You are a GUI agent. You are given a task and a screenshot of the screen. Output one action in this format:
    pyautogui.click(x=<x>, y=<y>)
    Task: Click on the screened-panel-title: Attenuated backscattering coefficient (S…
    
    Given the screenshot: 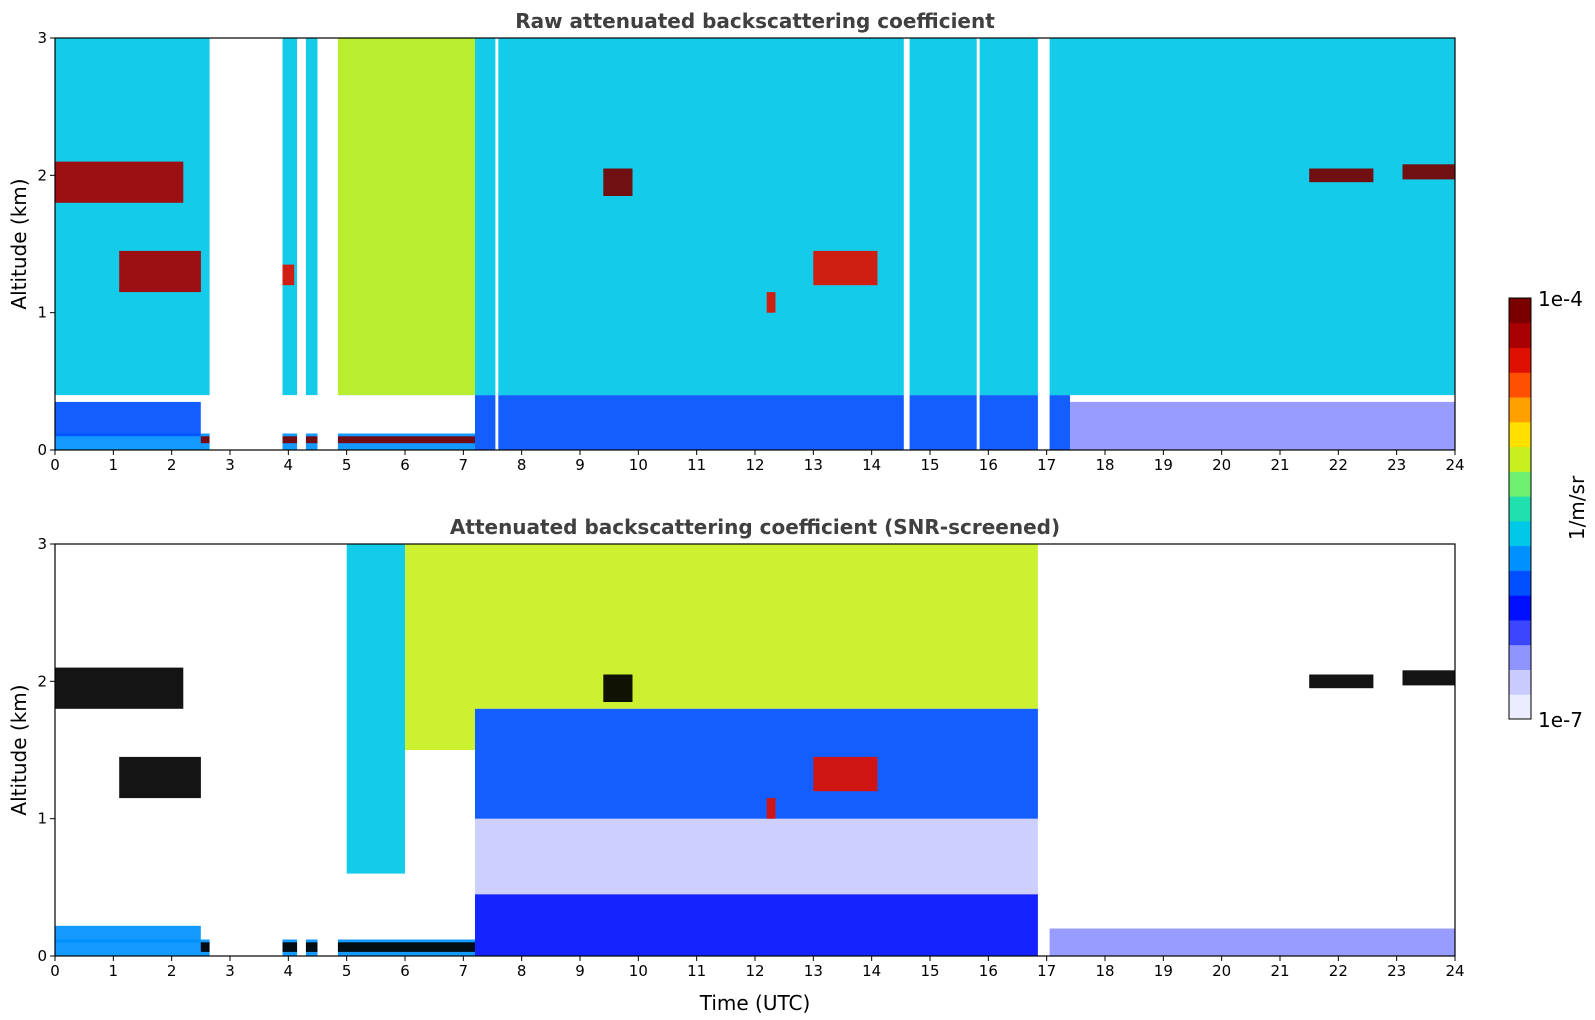 What is the action you would take?
    pyautogui.click(x=755, y=527)
    